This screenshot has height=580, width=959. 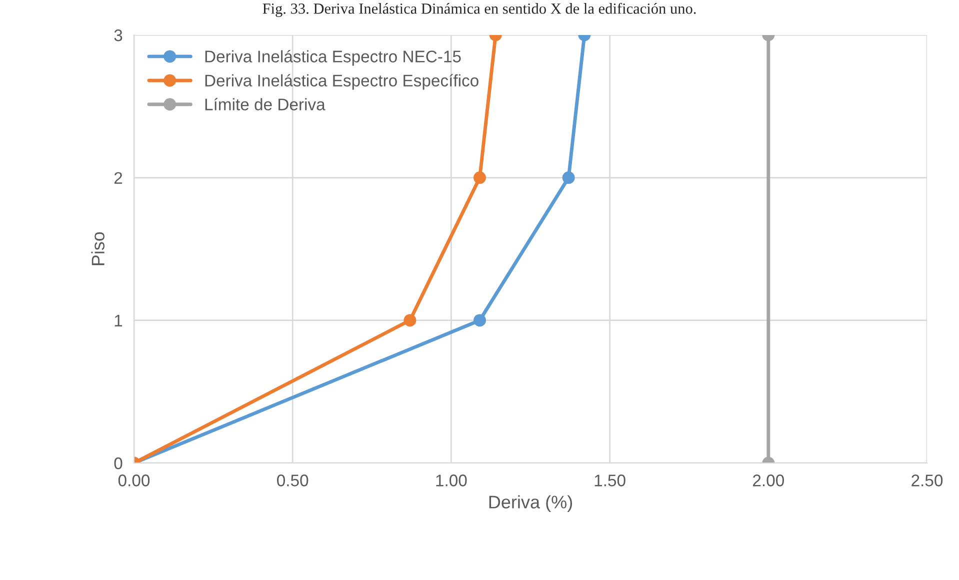 I want to click on y-axis-title: Piso, so click(x=97, y=249).